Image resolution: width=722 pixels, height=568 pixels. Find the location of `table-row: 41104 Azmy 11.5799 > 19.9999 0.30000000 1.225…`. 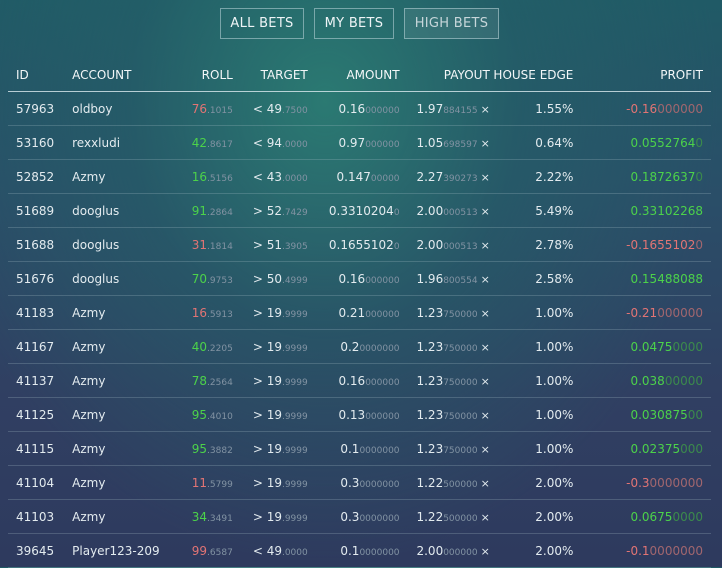

table-row: 41104 Azmy 11.5799 > 19.9999 0.30000000 1.225… is located at coordinates (359, 482).